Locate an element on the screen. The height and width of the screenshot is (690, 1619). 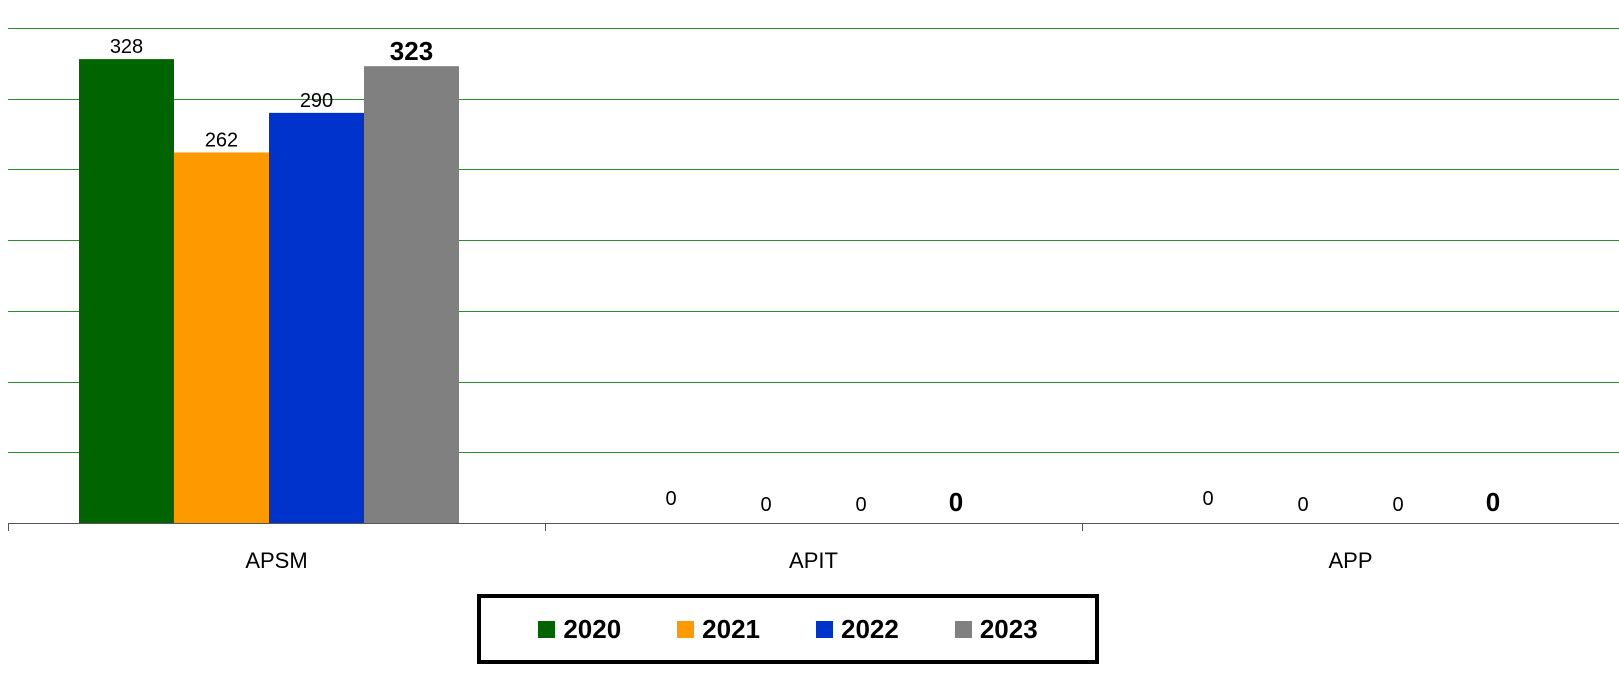
legend-item: 2023 is located at coordinates (996, 629).